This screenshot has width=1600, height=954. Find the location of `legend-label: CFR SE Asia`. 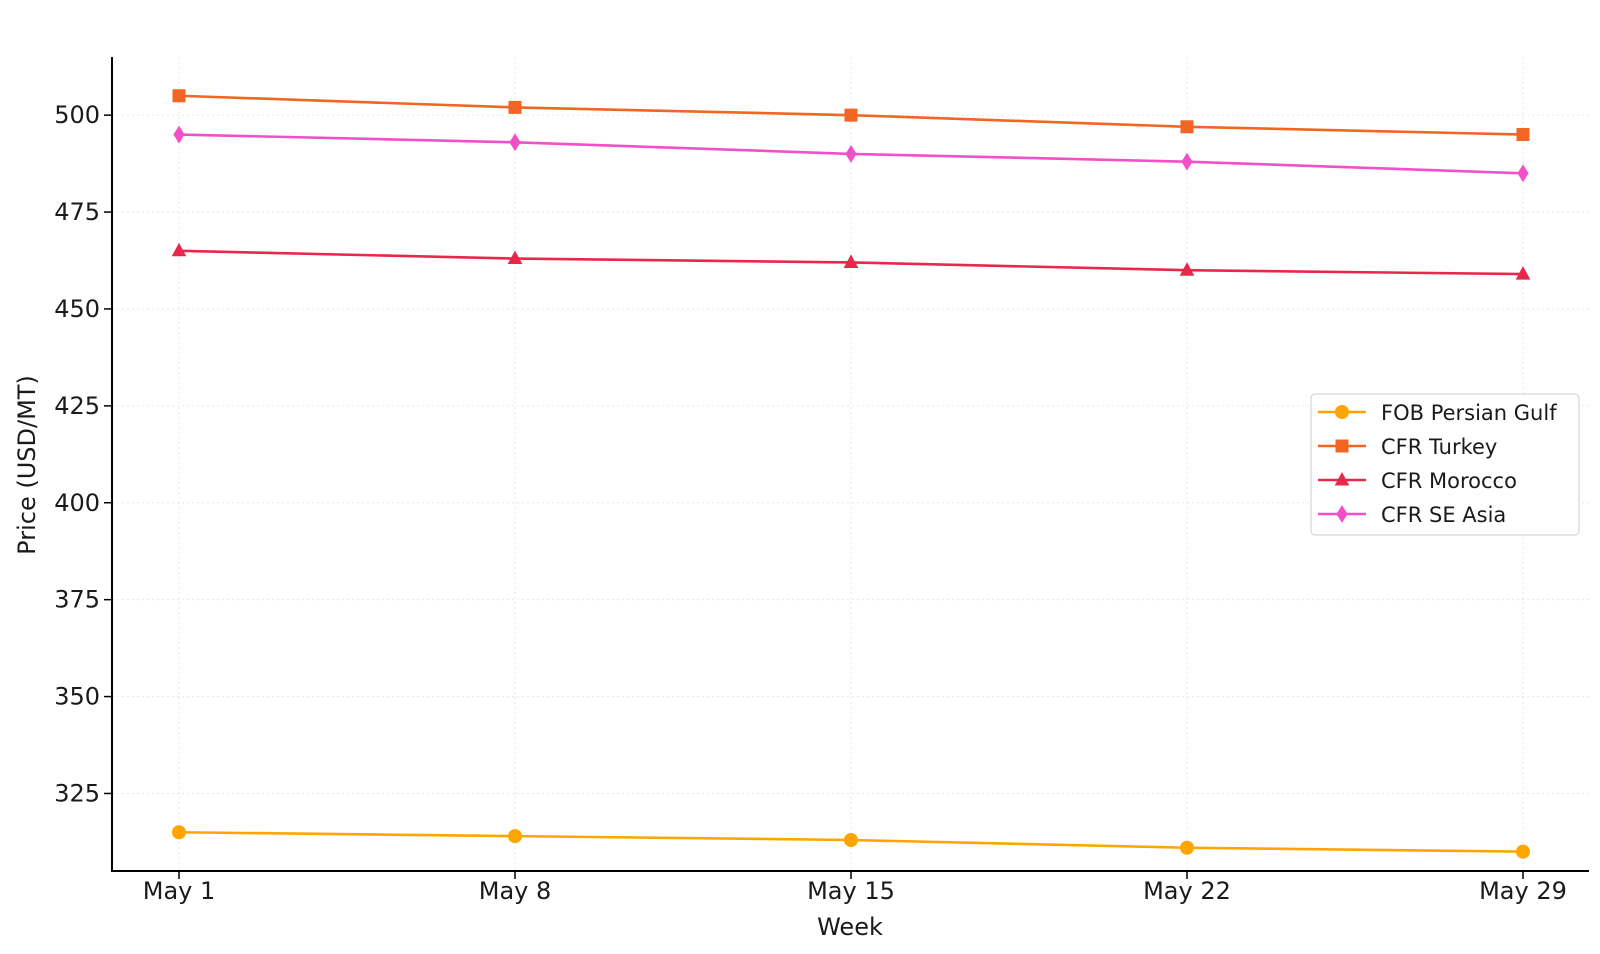

legend-label: CFR SE Asia is located at coordinates (1443, 515).